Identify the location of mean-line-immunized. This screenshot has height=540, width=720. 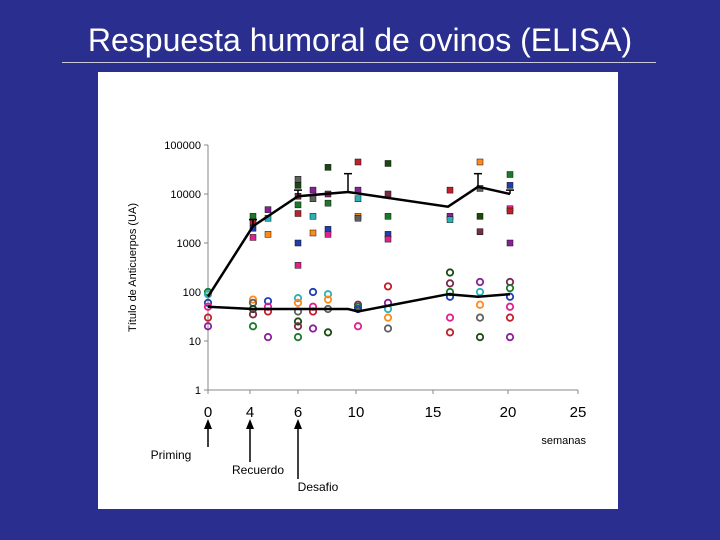
(358, 241).